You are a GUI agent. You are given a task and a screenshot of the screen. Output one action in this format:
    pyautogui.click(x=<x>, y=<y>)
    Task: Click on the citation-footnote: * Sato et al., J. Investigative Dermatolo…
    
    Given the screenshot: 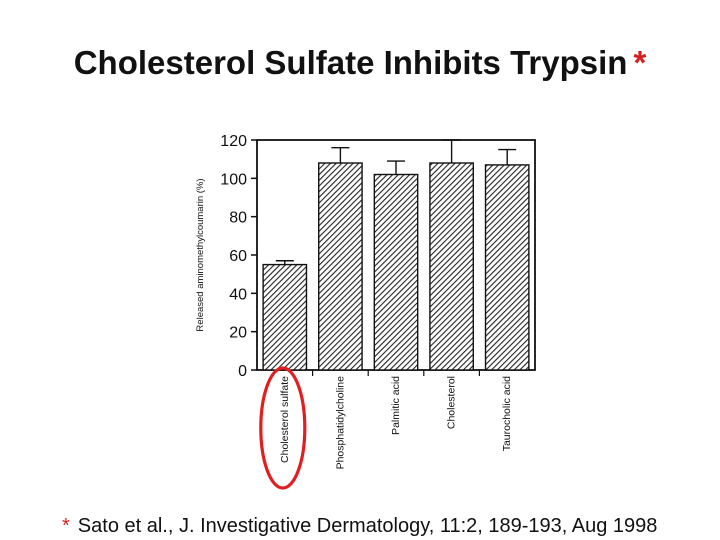 What is the action you would take?
    pyautogui.click(x=359, y=526)
    